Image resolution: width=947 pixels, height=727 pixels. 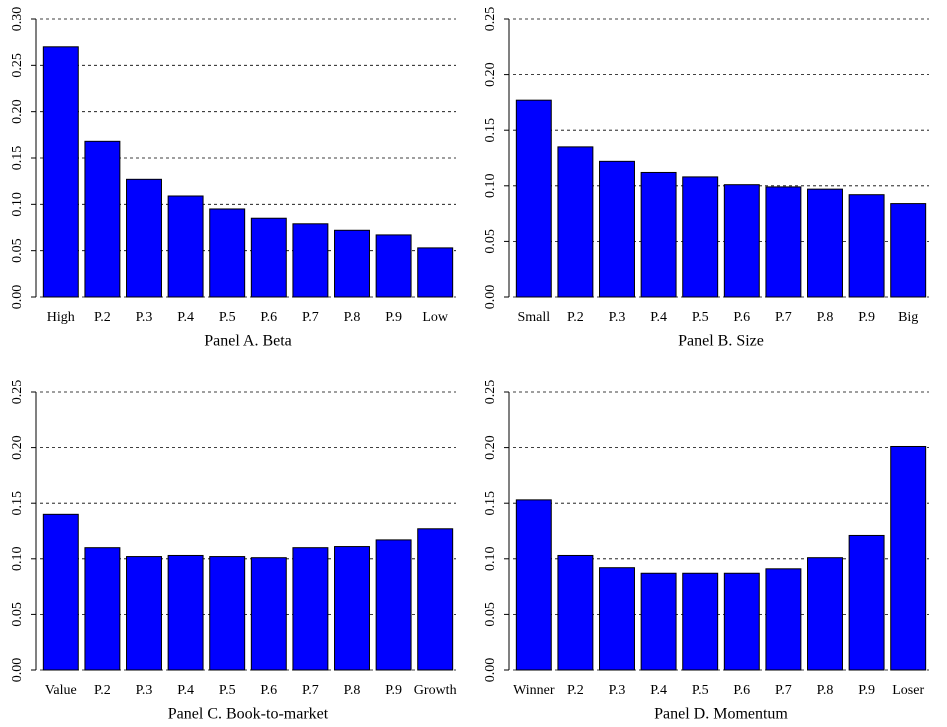 What do you see at coordinates (61, 317) in the screenshot?
I see `x-tick-label: High` at bounding box center [61, 317].